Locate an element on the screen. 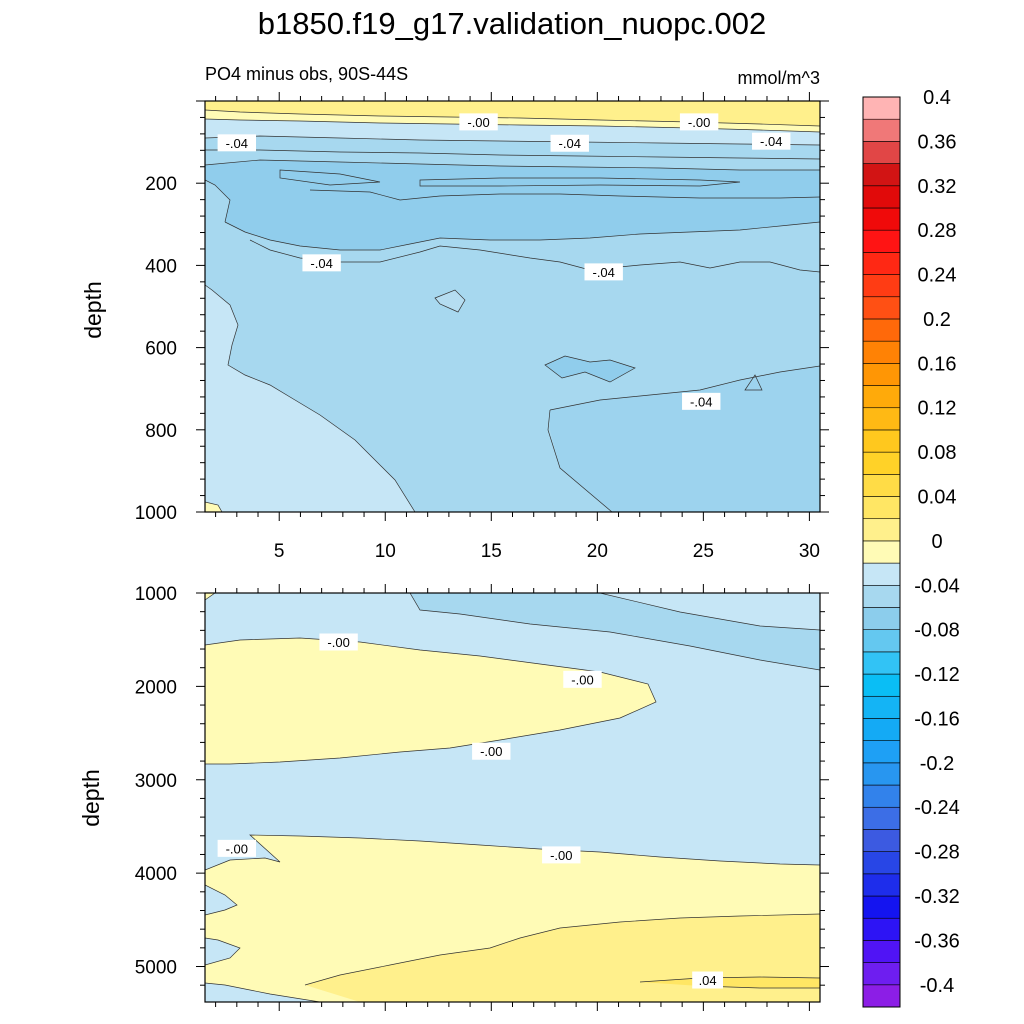 This screenshot has width=1024, height=1024. upper-y-tick-label: 800 is located at coordinates (161, 431).